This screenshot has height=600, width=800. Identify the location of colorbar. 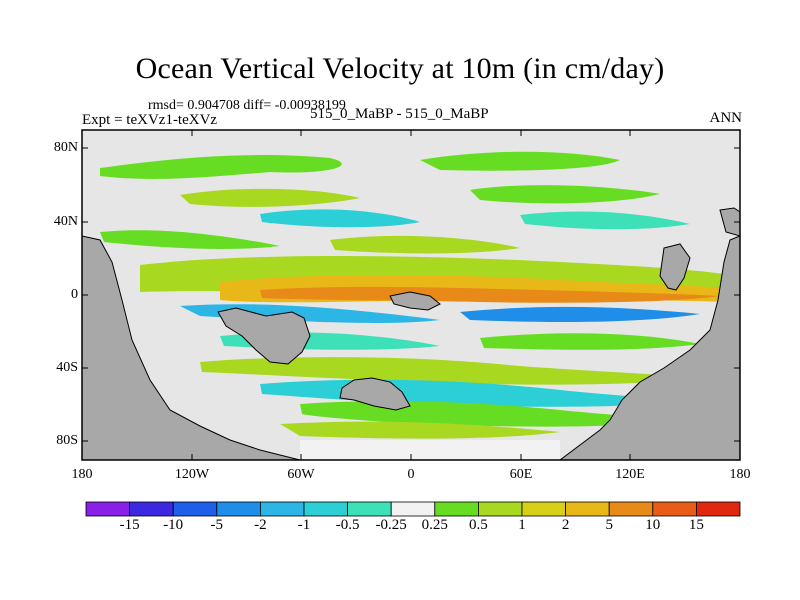
(413, 509).